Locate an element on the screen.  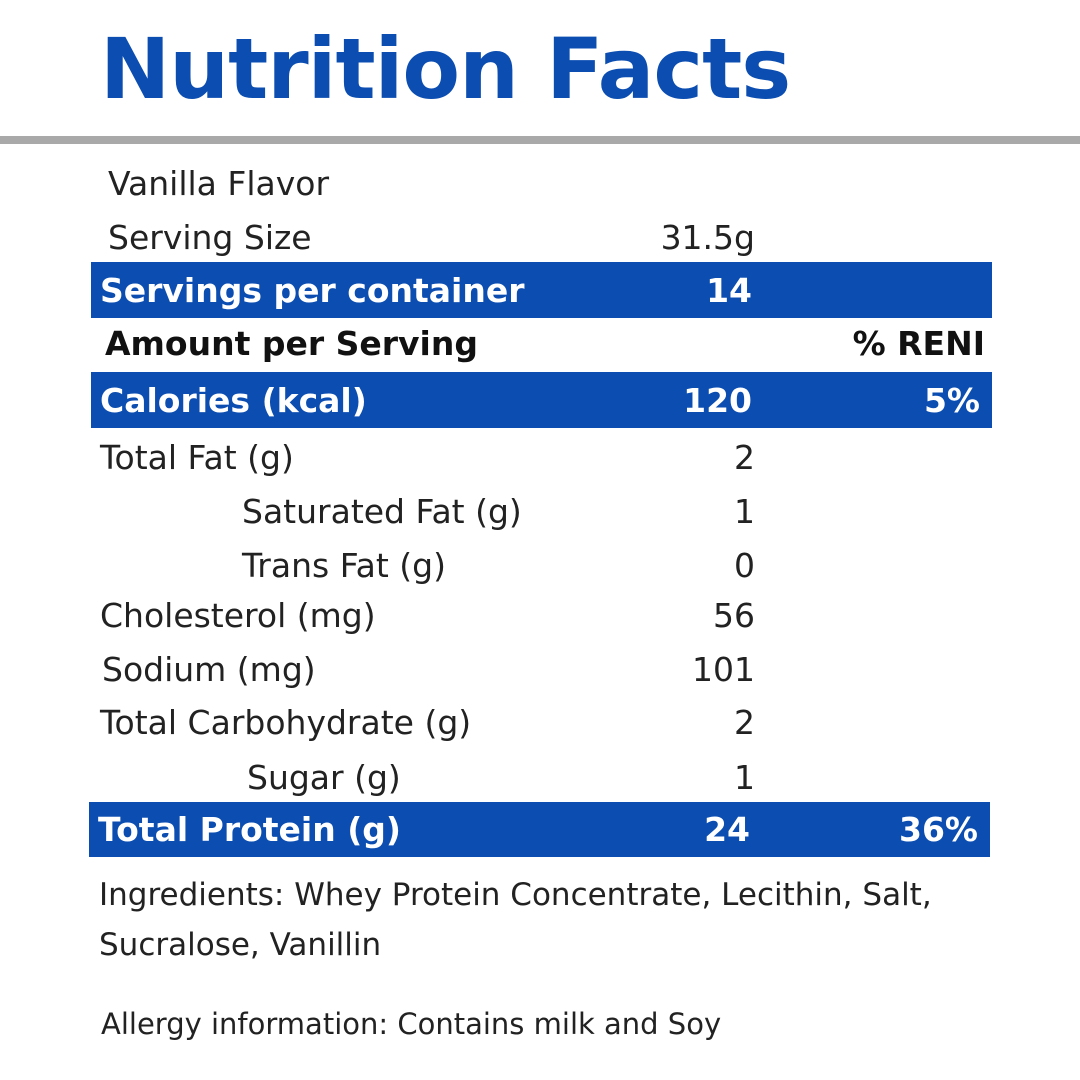
percent: 5% is located at coordinates (951, 400).